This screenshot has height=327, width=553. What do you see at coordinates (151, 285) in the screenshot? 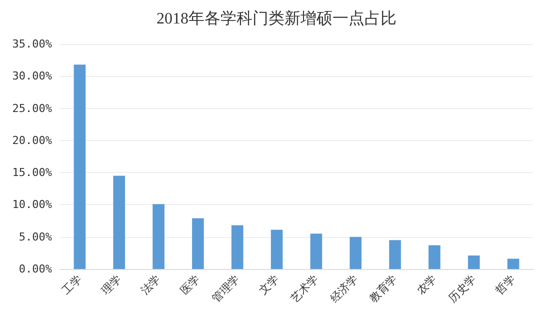
I see `x-tick-label: 法学` at bounding box center [151, 285].